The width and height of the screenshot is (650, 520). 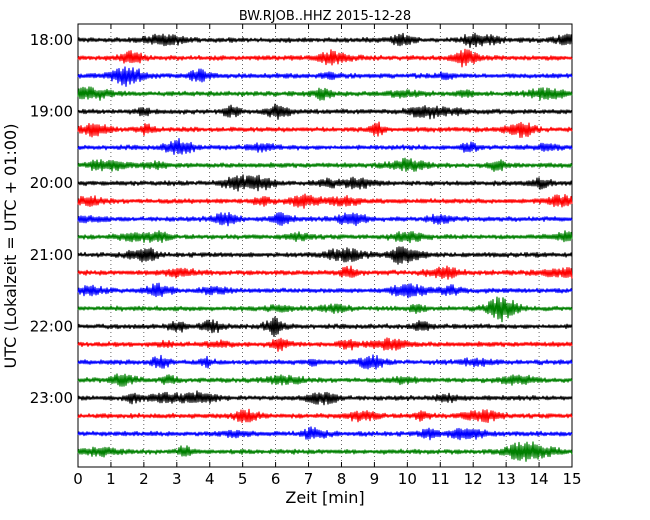 What do you see at coordinates (243, 479) in the screenshot?
I see `x-tick-label: 5` at bounding box center [243, 479].